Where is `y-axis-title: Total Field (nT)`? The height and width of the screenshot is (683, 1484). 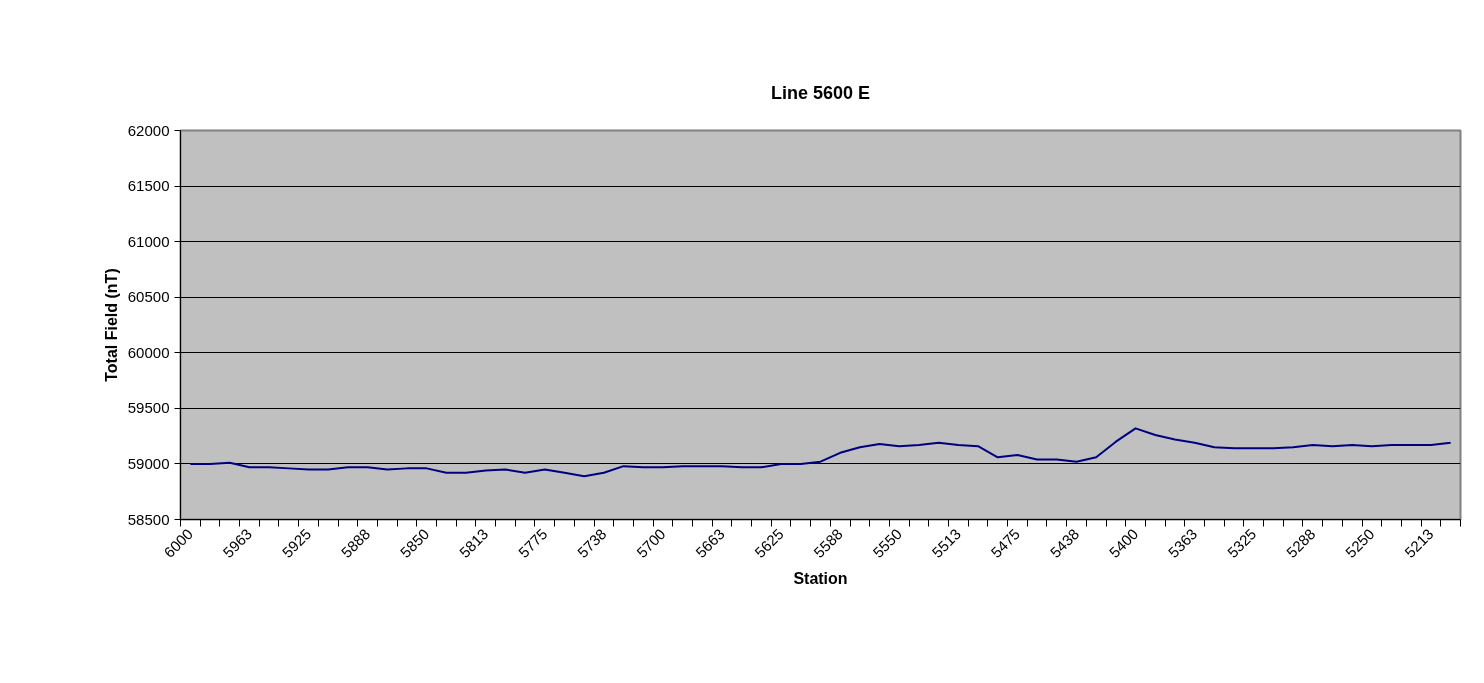
y-axis-title: Total Field (nT) is located at coordinates (111, 325).